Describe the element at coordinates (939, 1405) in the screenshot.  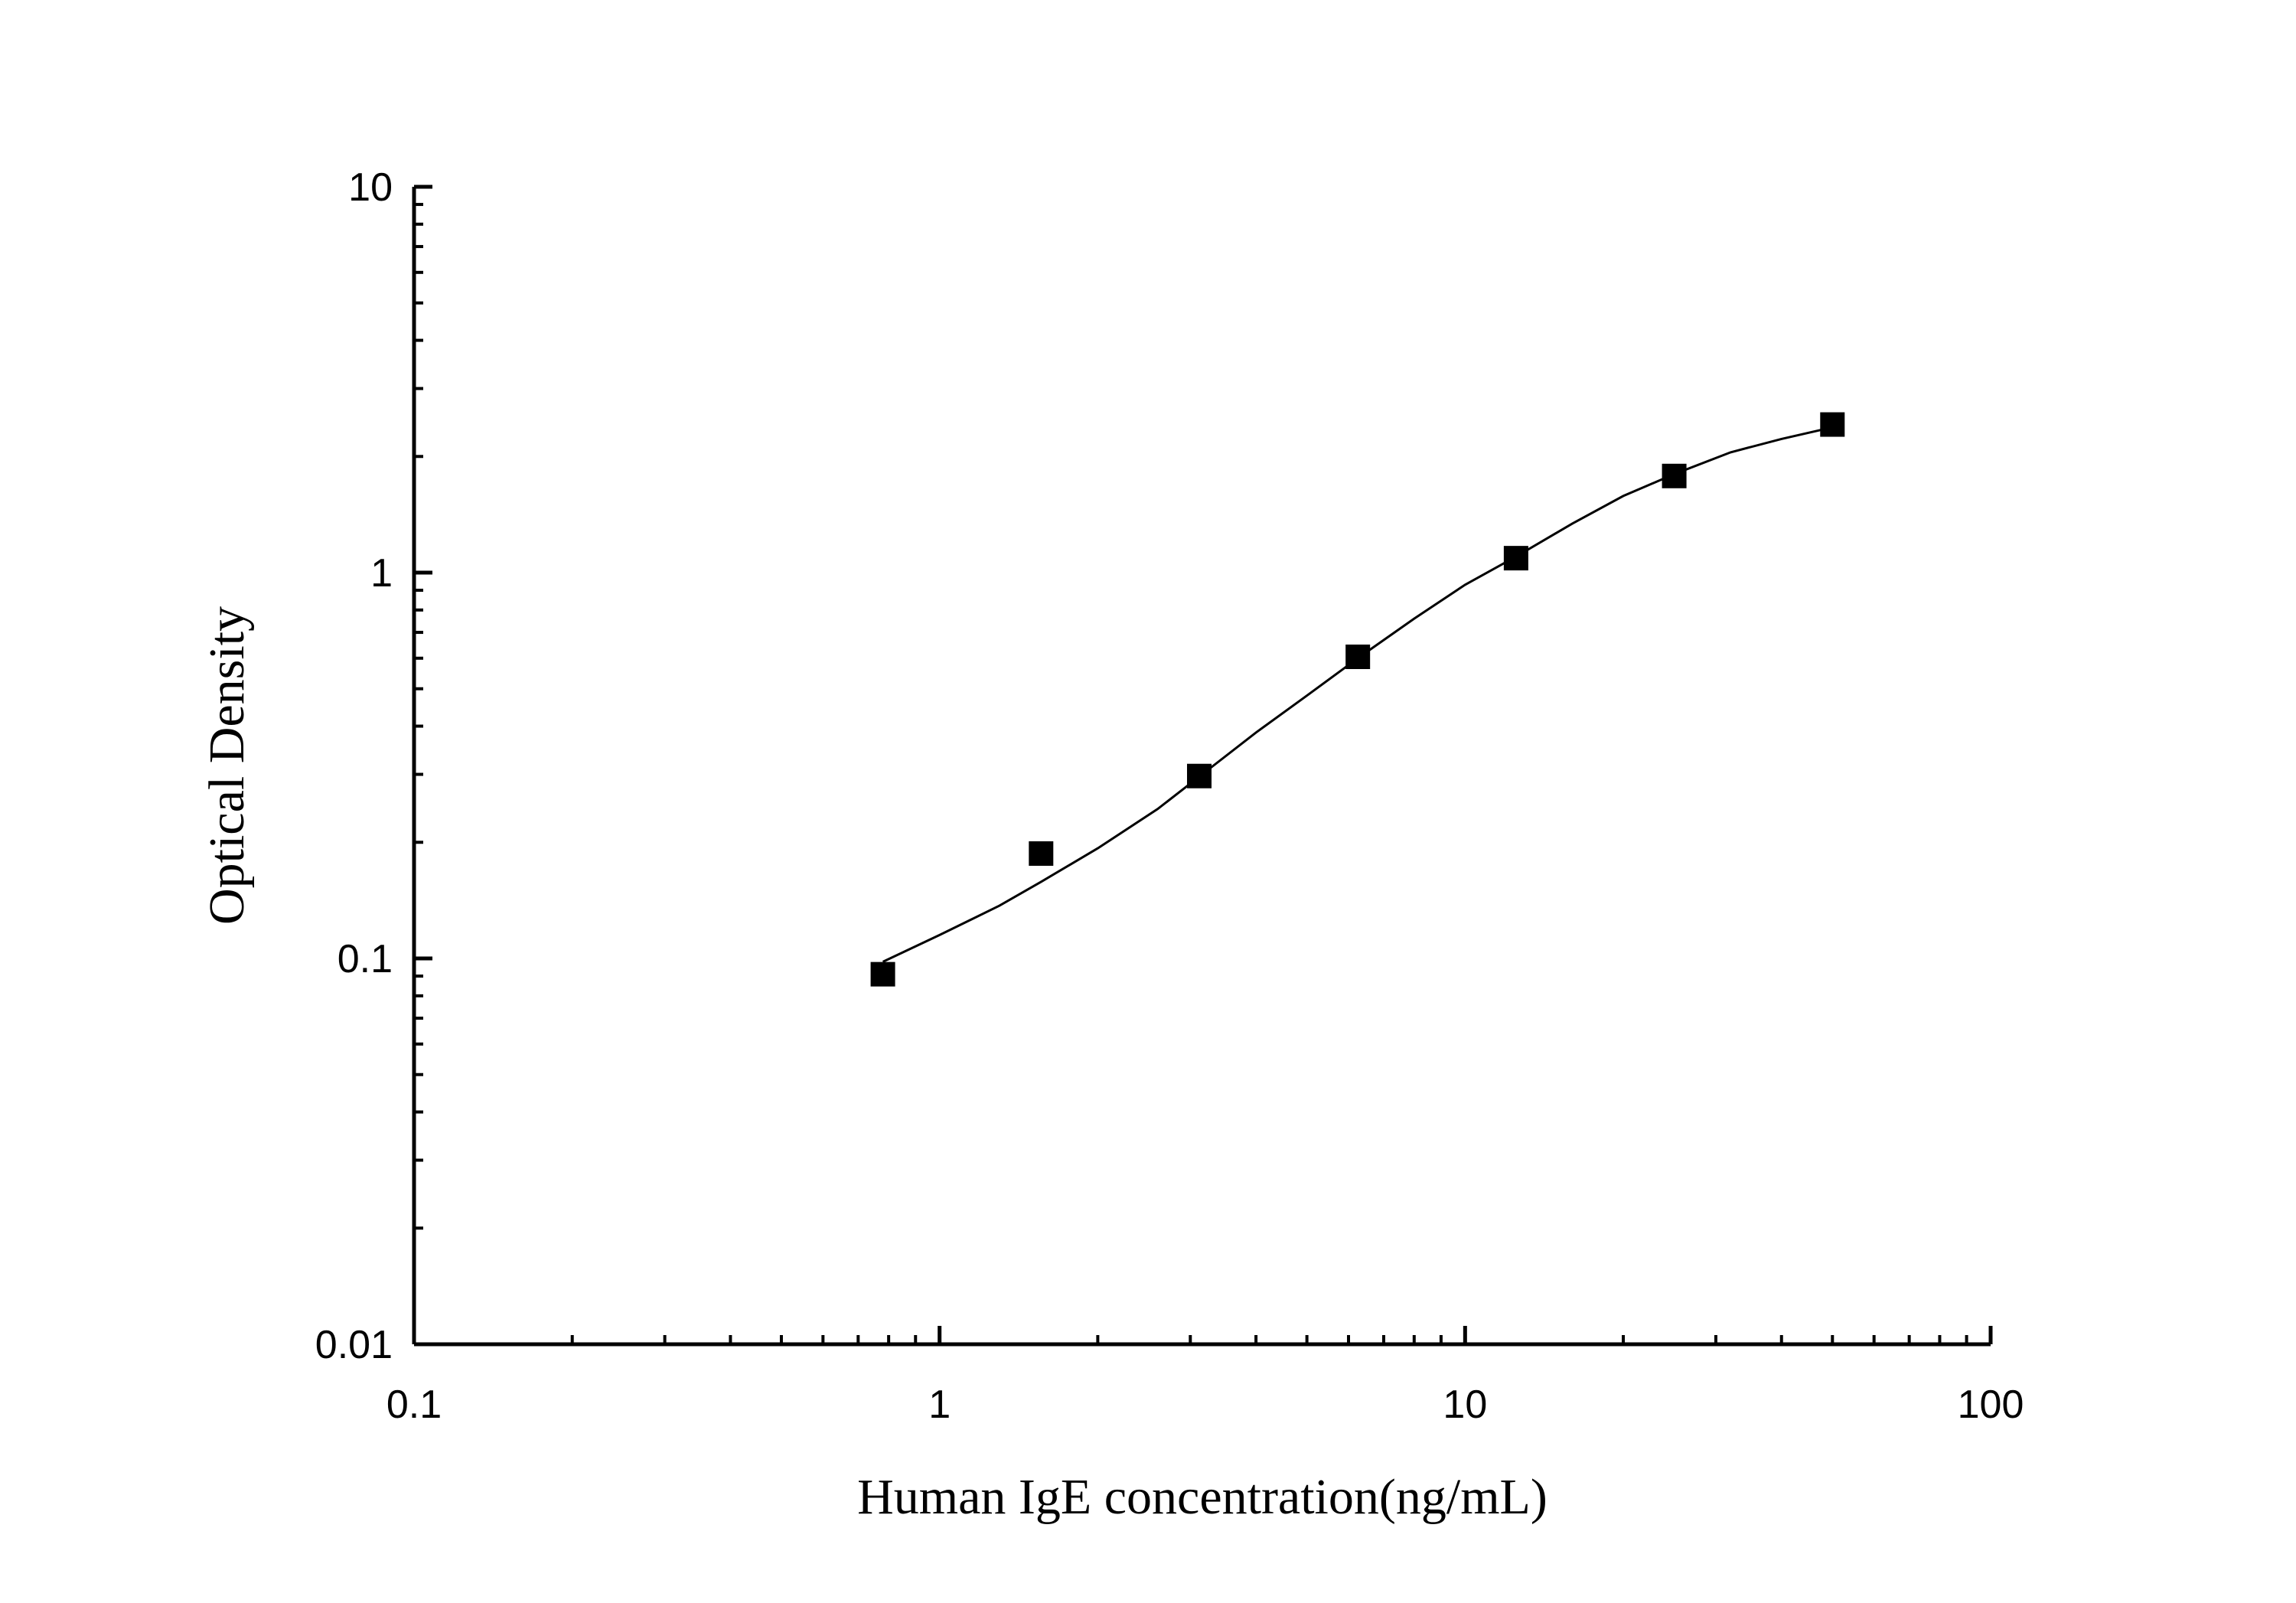
I see `x-tick-label: 1` at that location.